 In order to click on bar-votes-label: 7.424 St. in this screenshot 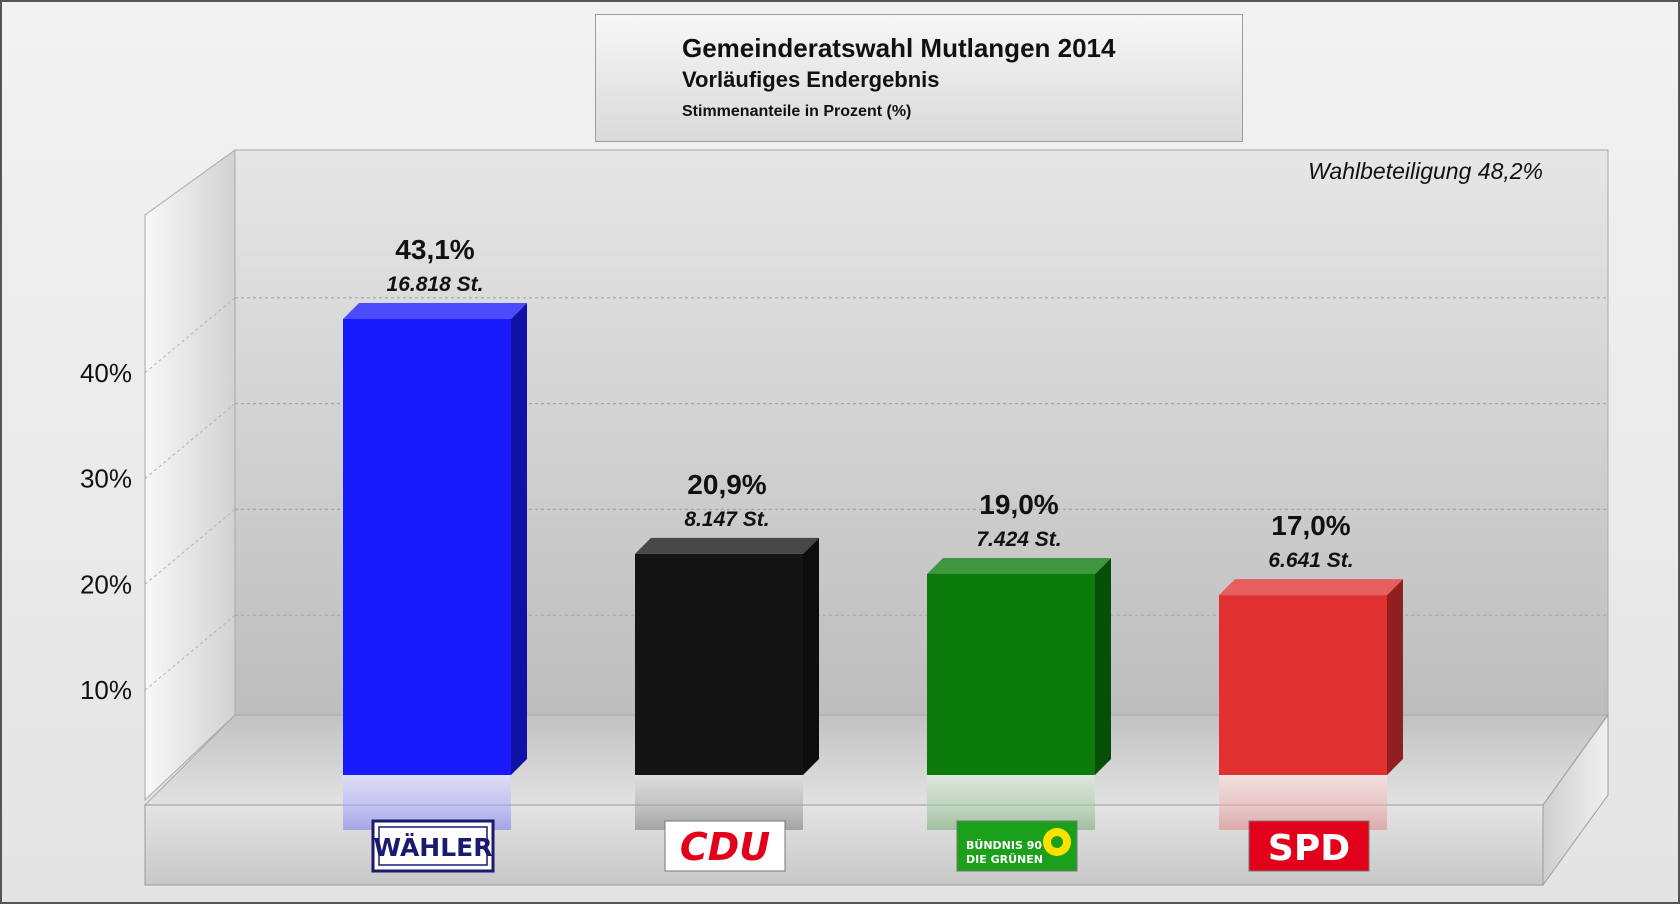, I will do `click(1018, 539)`.